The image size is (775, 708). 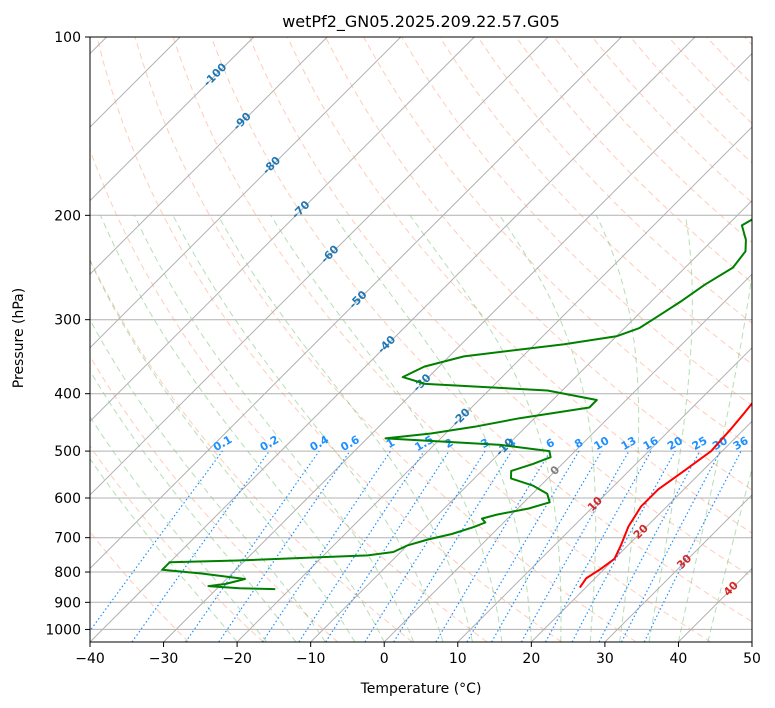 What do you see at coordinates (602, 443) in the screenshot?
I see `mixing-ratio-label: 10` at bounding box center [602, 443].